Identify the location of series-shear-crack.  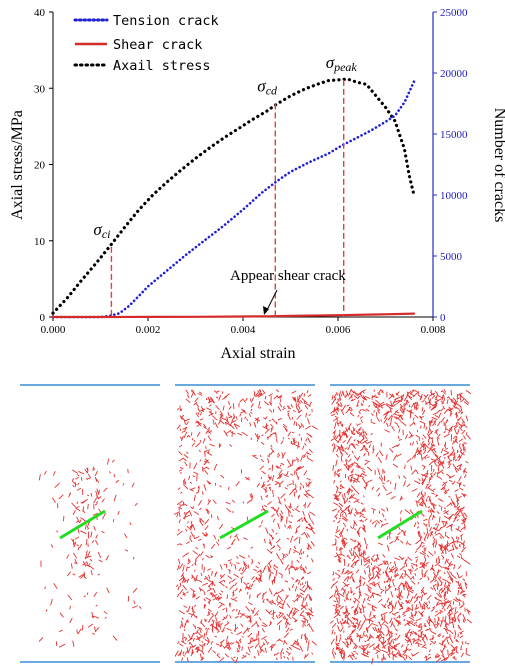
(233, 315).